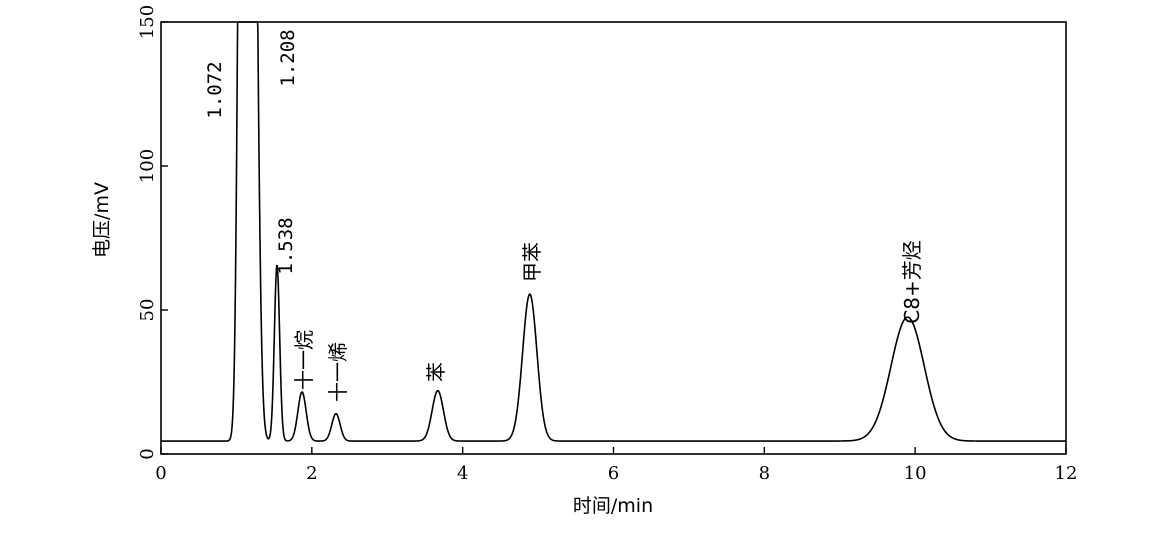 The width and height of the screenshot is (1167, 539). I want to click on x-tick-label: 12, so click(1066, 473).